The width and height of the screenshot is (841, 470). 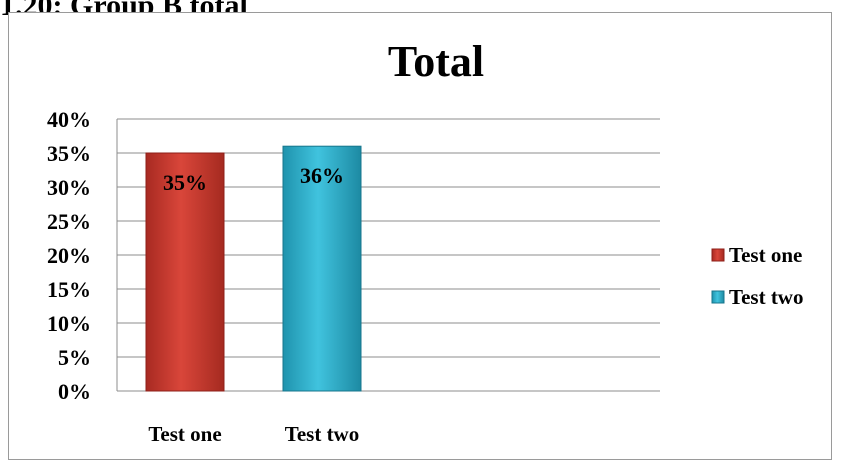 What do you see at coordinates (69, 221) in the screenshot?
I see `y-tick-label: 25%` at bounding box center [69, 221].